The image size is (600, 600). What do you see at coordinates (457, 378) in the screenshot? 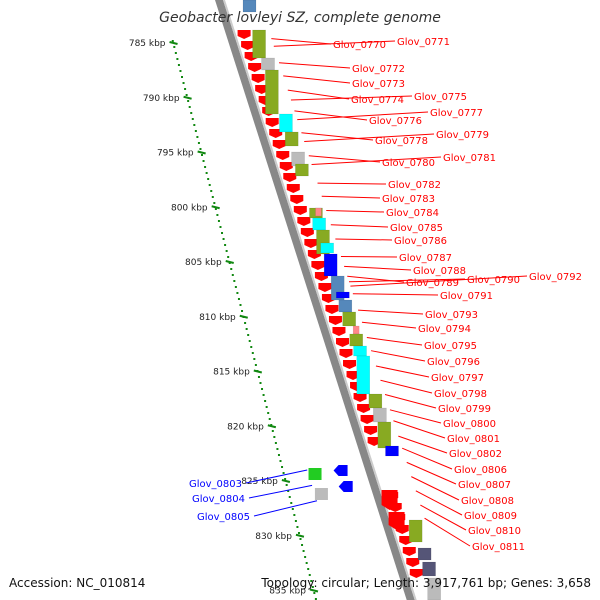
I see `gene-label-forward: Glov_0797` at bounding box center [457, 378].